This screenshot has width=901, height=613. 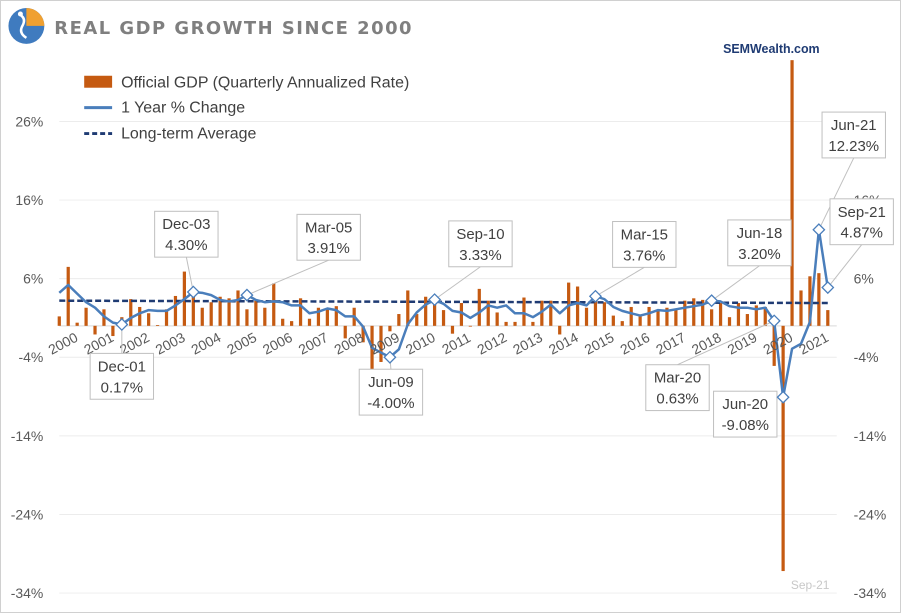 I want to click on y-tick-label-left: -14%, so click(x=27, y=436).